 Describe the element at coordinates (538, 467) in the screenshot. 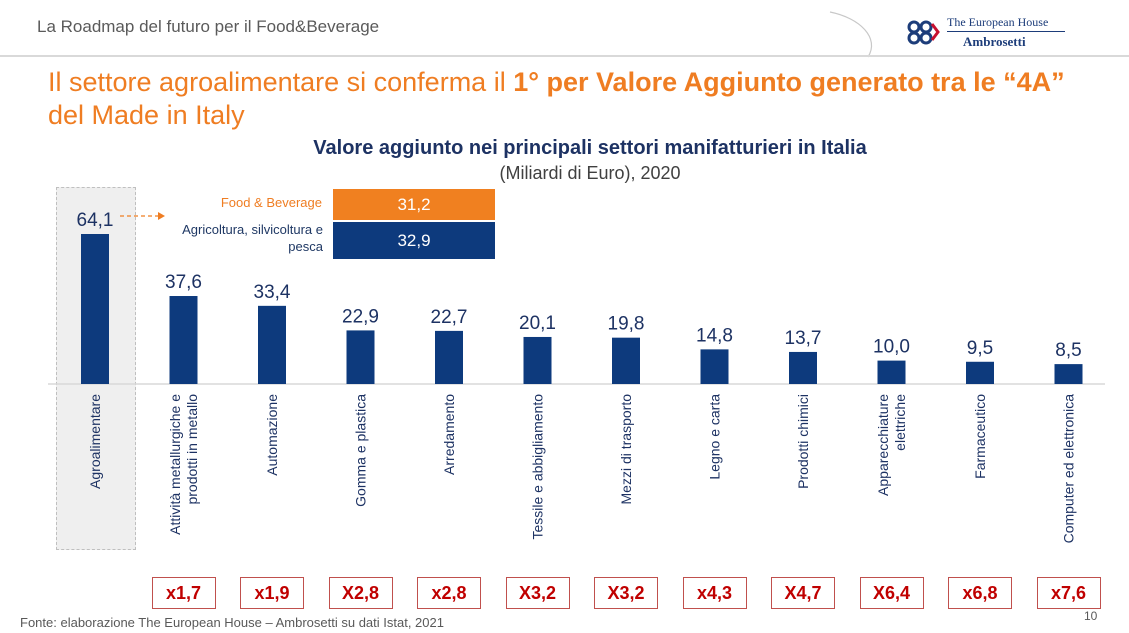

I see `category-label-tessile-e-abbigliamento: Tessile e abbigliamento` at that location.